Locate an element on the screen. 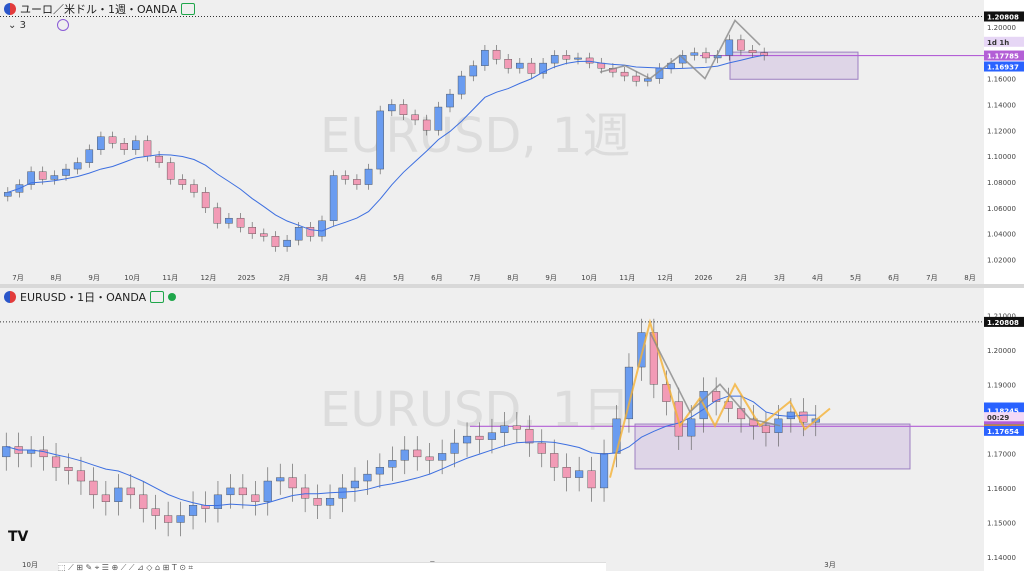  weekly-chart-title: ユーロ／米ドル・1週・OANDA is located at coordinates (99, 9).